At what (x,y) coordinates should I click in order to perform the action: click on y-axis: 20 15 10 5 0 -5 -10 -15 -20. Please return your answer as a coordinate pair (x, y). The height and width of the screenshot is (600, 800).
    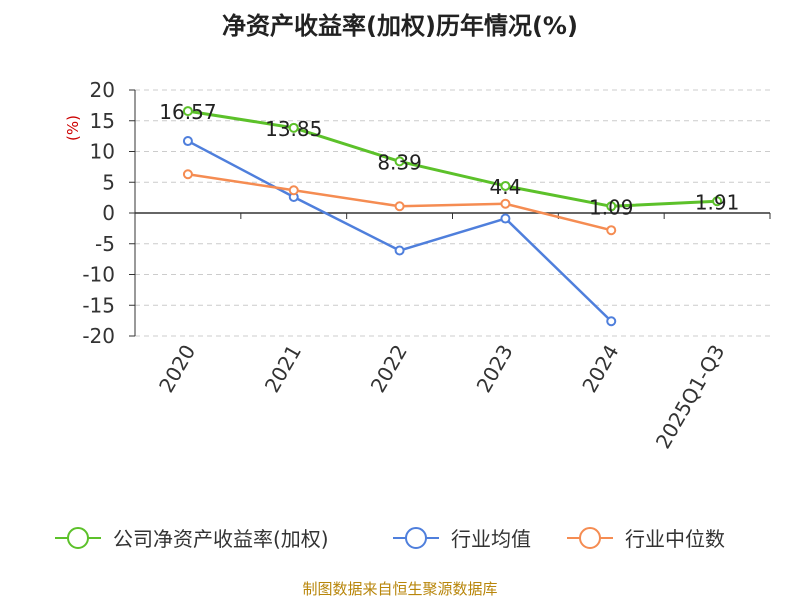
    Looking at the image, I should click on (109, 213).